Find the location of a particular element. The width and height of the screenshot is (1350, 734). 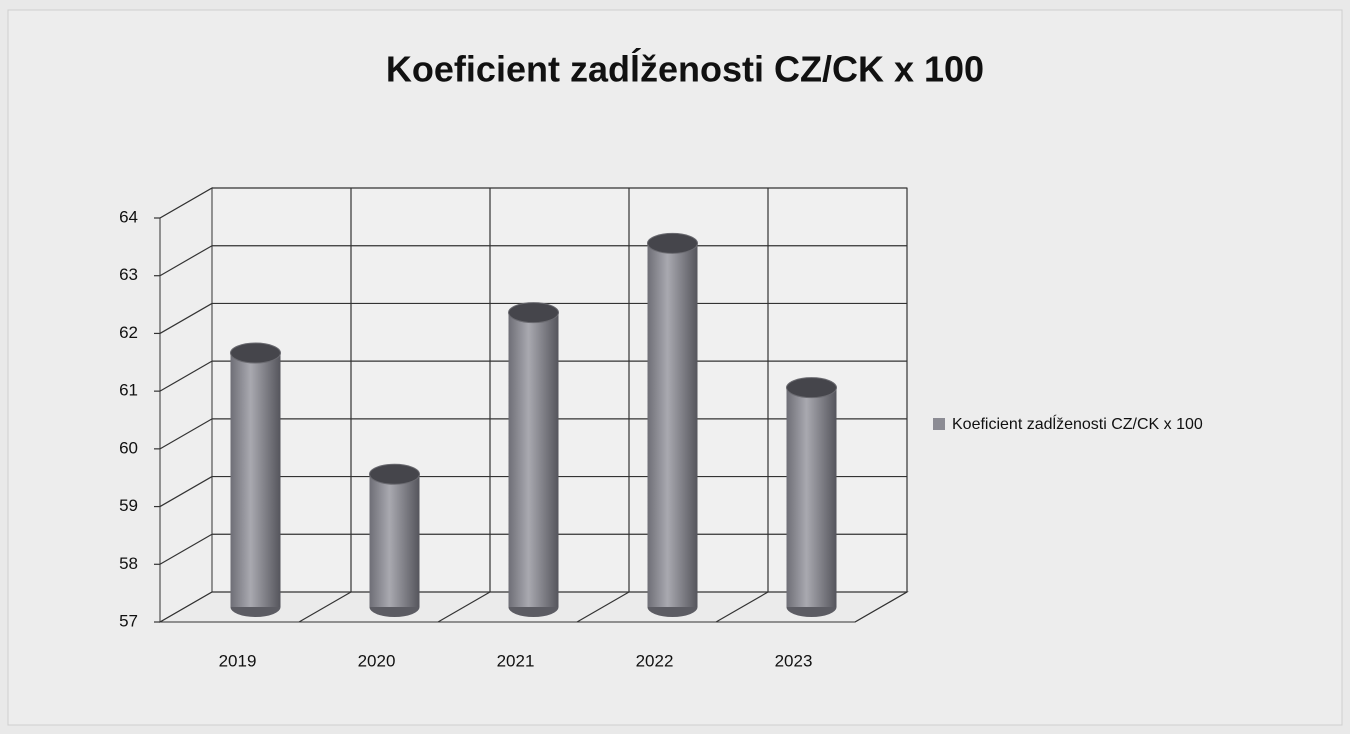

chart-title: Koeficient zadĺženosti CZ/CK x 100 is located at coordinates (685, 68).